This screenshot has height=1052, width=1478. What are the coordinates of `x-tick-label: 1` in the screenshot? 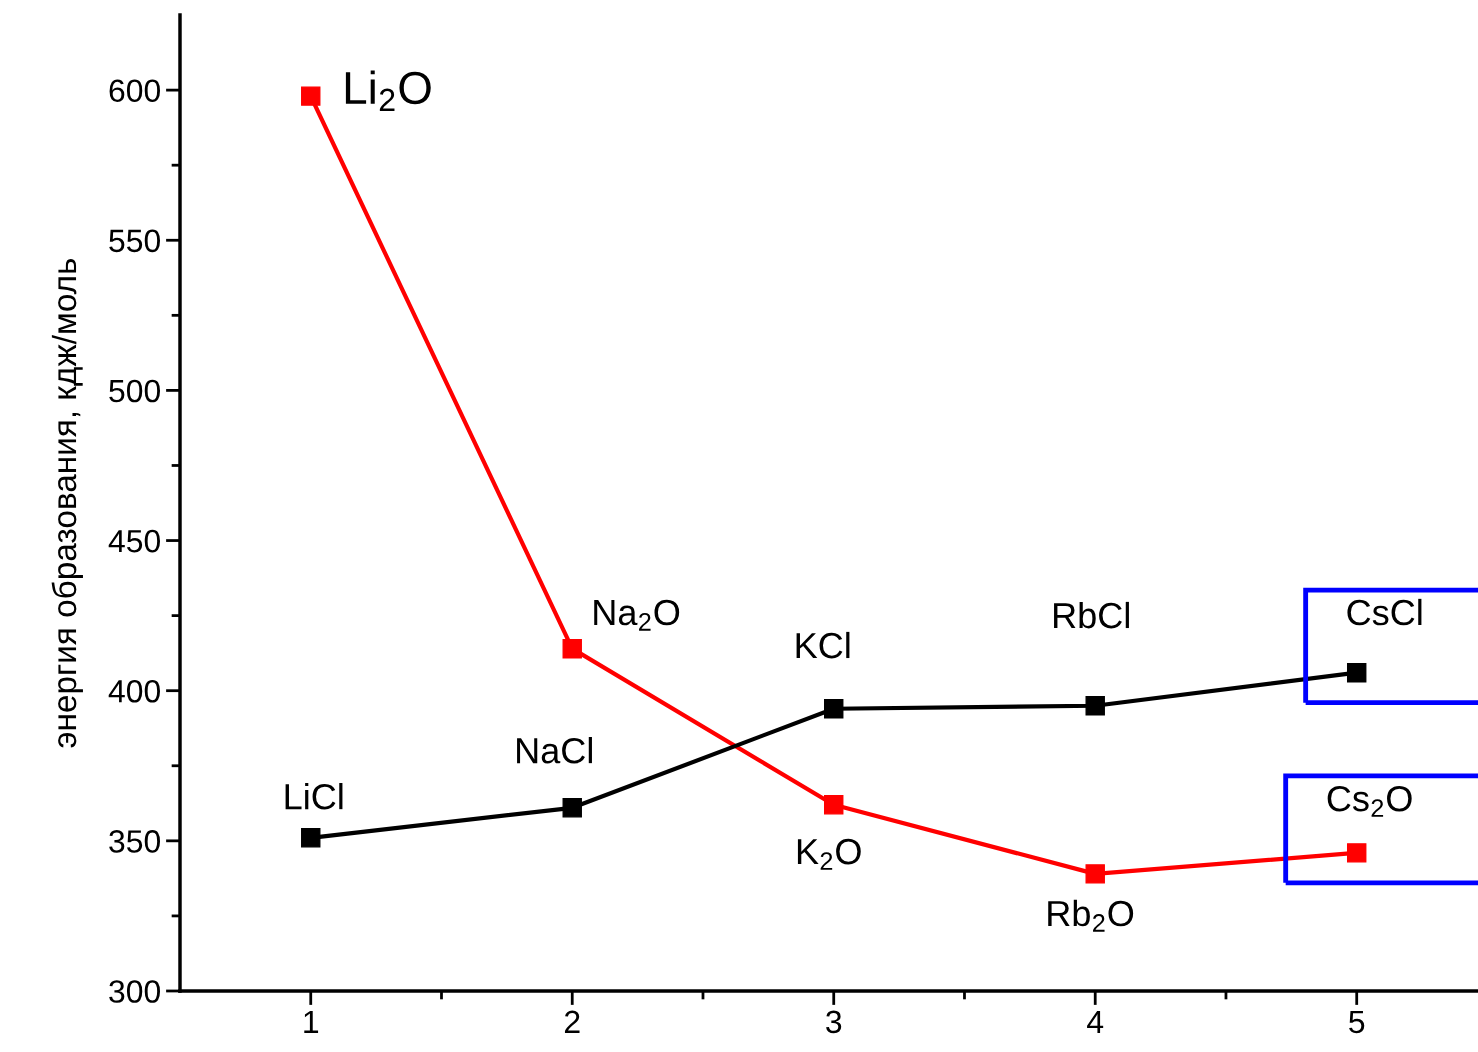 It's located at (311, 1021).